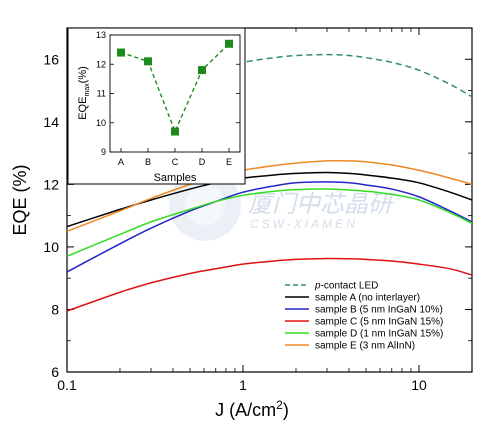 The height and width of the screenshot is (431, 494). What do you see at coordinates (350, 286) in the screenshot?
I see `legend-label-rest: -contact LED` at bounding box center [350, 286].